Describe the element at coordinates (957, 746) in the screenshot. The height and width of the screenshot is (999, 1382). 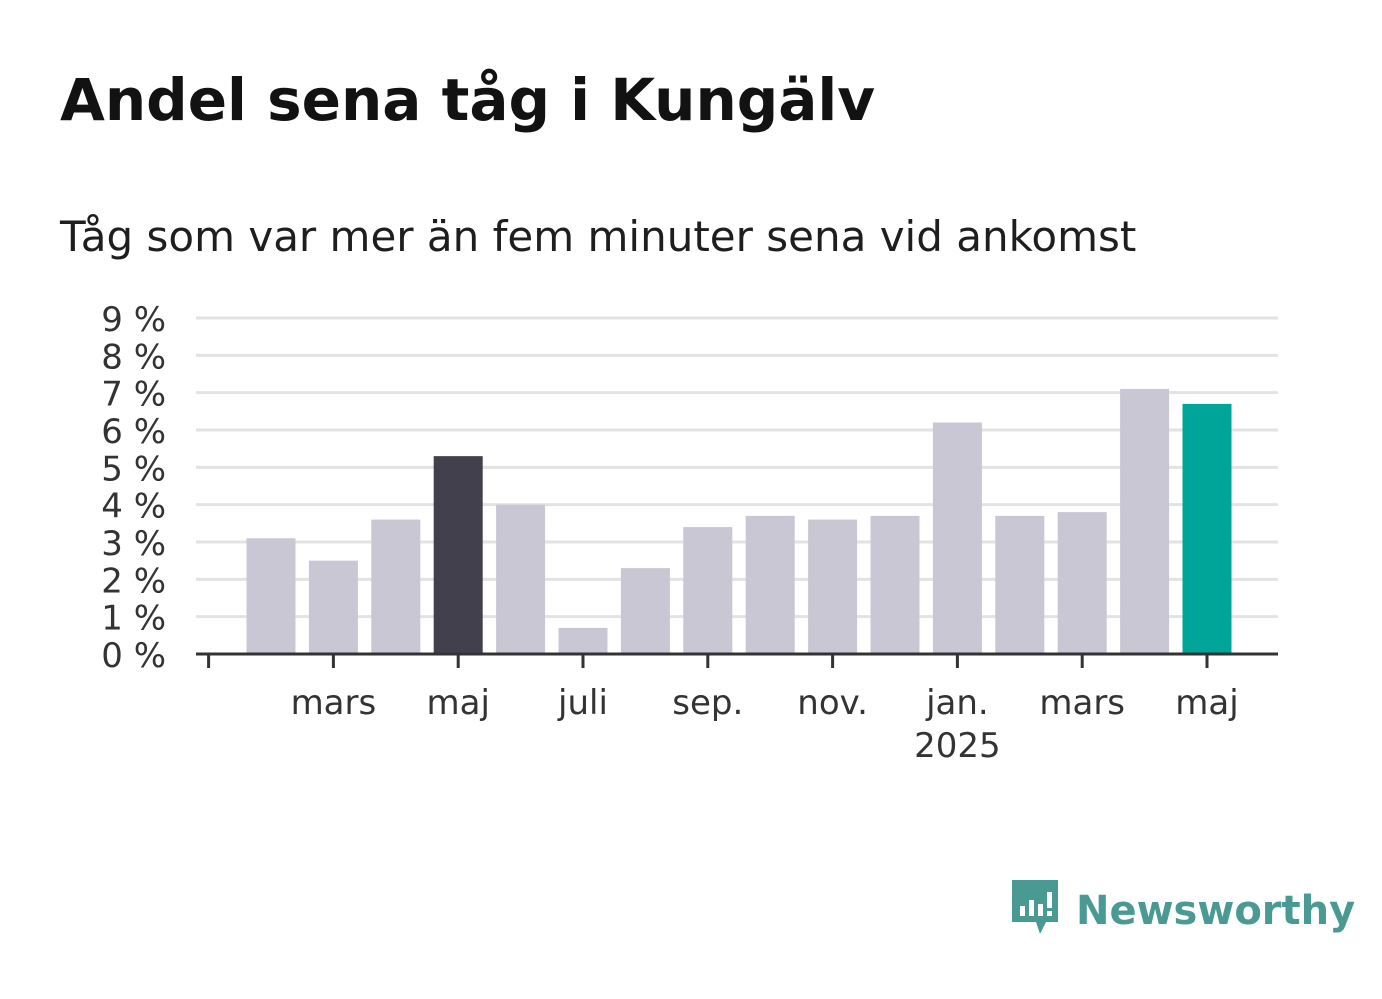
I see `x-tick-year-label: 2025` at that location.